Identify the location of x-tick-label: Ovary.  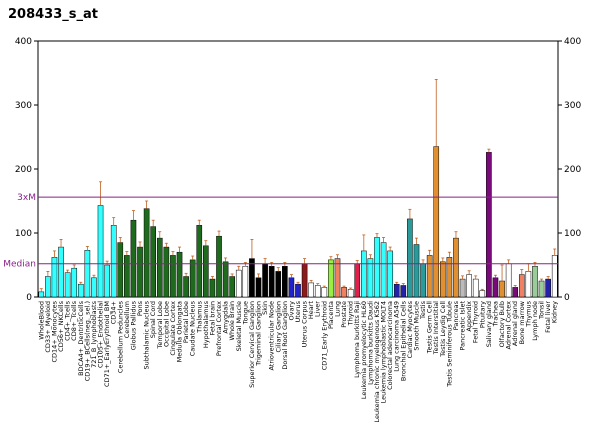
(291, 311).